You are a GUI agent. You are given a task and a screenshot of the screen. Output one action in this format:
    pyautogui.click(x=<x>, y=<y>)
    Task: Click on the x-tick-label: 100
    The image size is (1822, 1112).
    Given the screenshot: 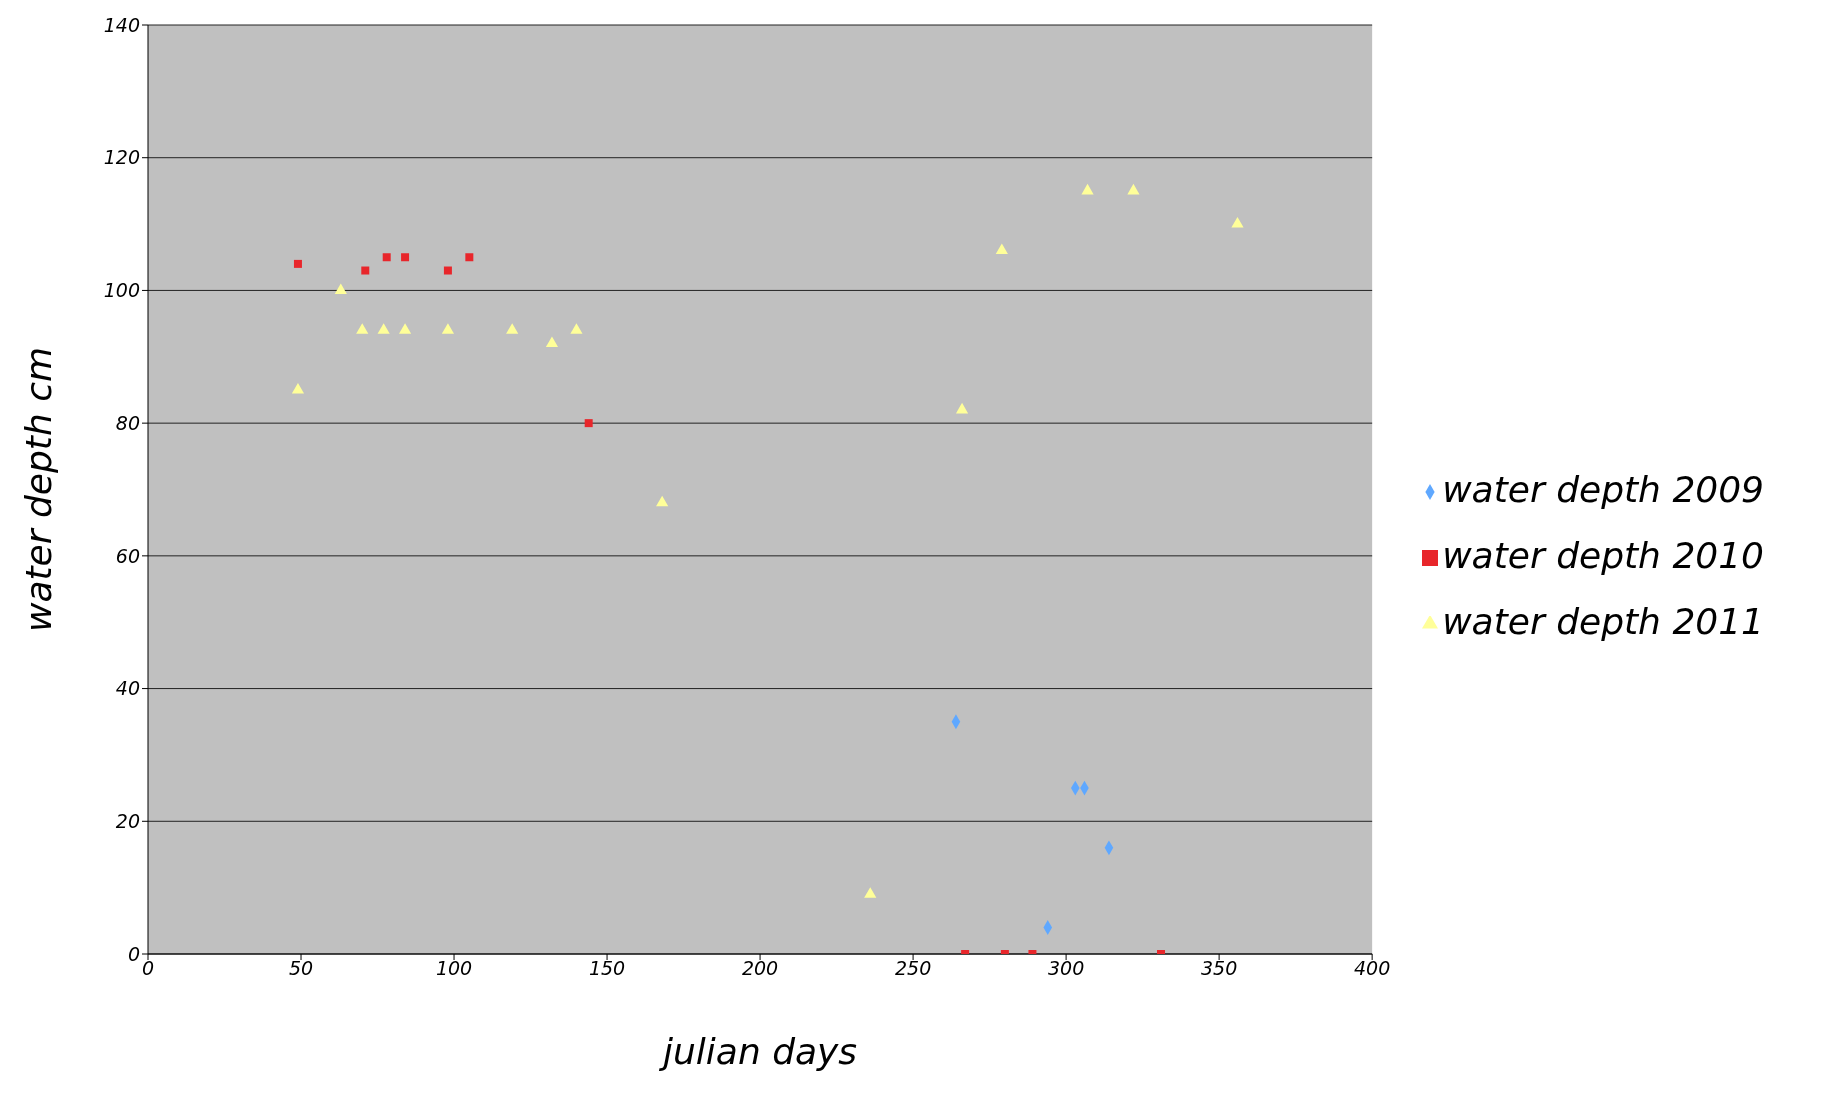 What is the action you would take?
    pyautogui.click(x=454, y=968)
    